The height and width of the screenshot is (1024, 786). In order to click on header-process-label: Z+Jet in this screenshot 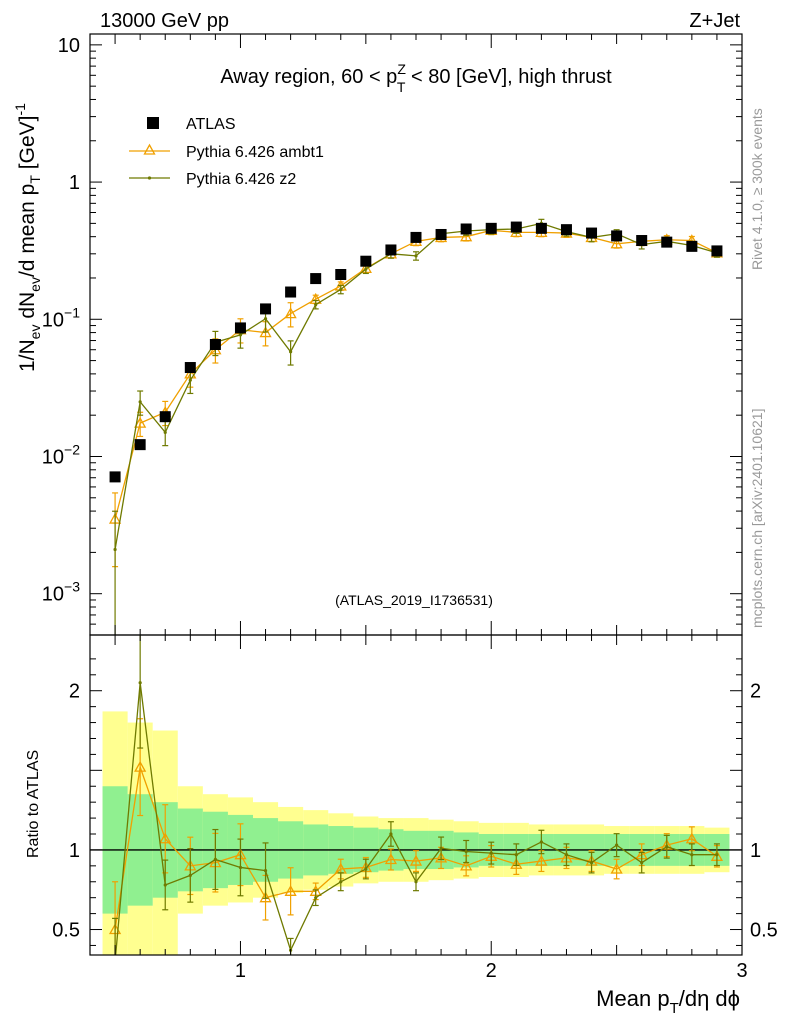, I will do `click(714, 21)`.